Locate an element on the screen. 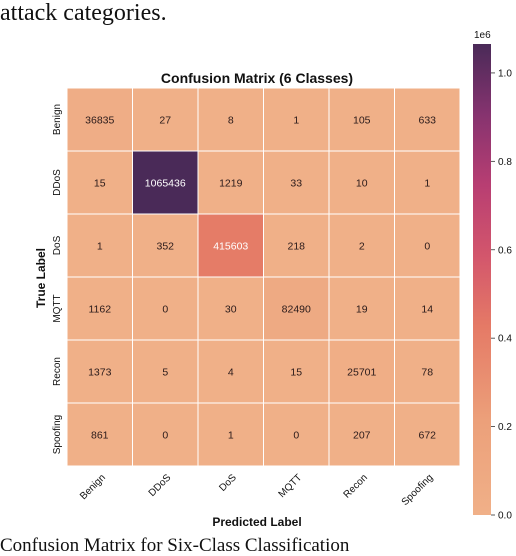 This screenshot has height=556, width=516. cell-value-label: 19 is located at coordinates (362, 310).